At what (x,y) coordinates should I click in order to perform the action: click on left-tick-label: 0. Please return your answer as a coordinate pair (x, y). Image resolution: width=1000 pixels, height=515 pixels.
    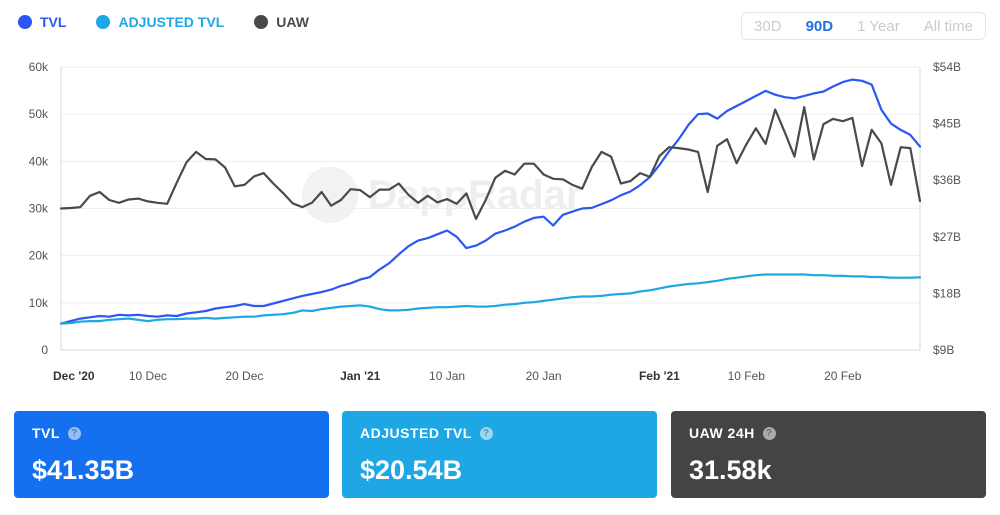
    Looking at the image, I should click on (44, 350).